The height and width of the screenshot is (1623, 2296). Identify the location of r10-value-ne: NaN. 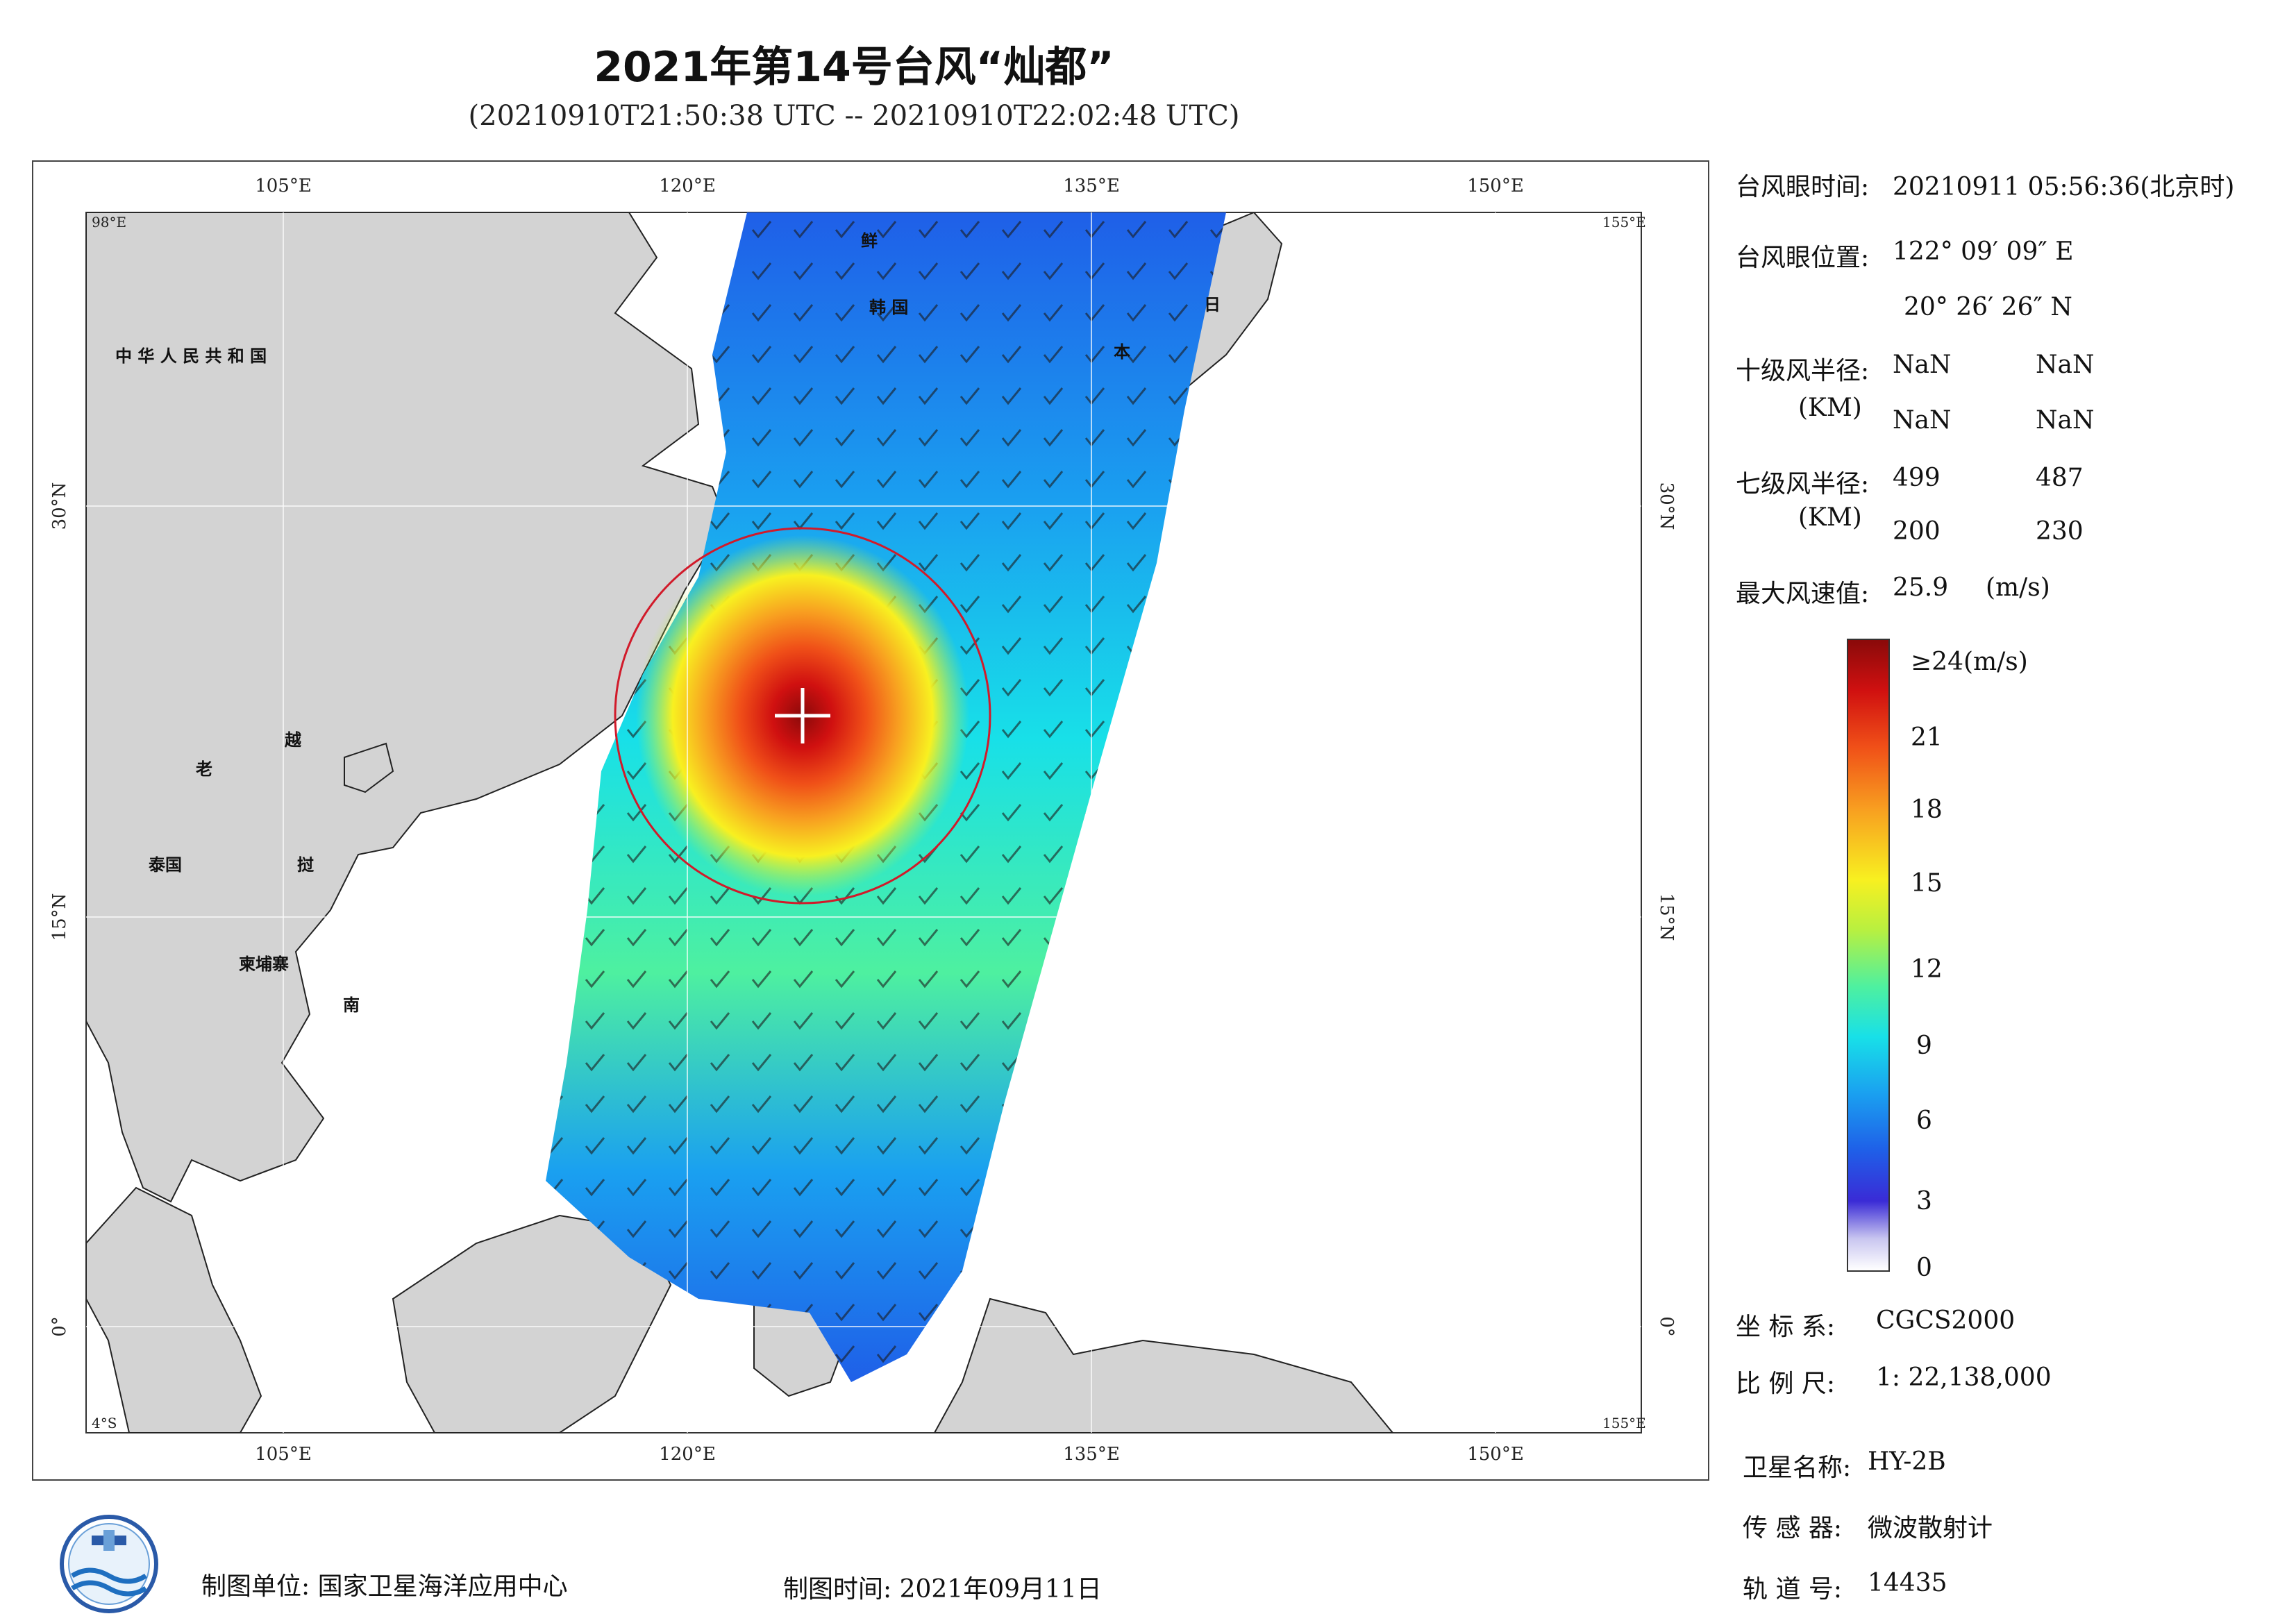
(1922, 365).